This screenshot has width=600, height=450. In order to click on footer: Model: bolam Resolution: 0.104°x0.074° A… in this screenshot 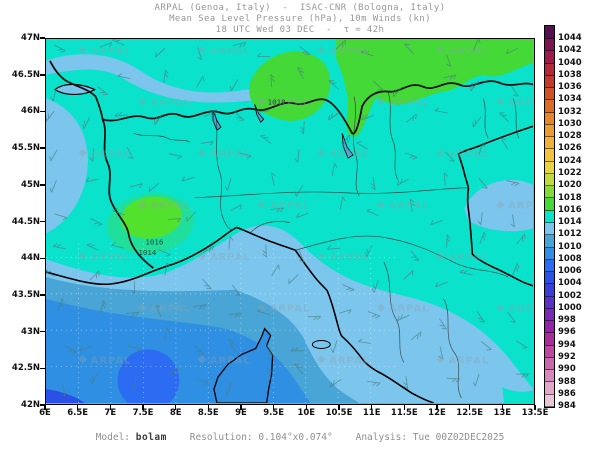, I will do `click(300, 437)`.